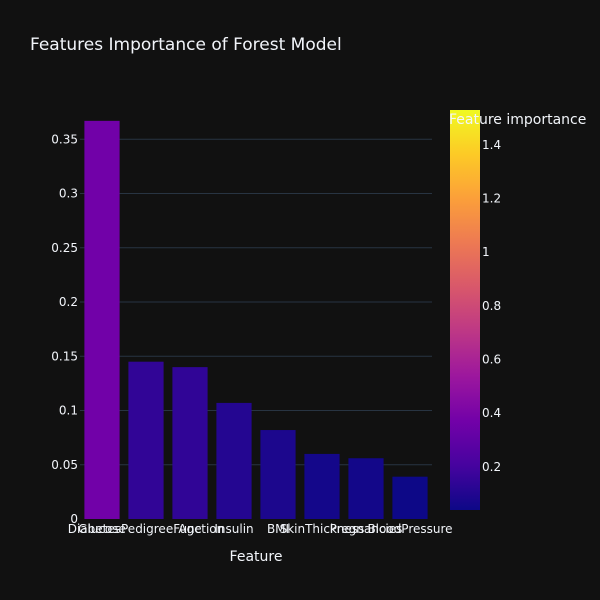 The height and width of the screenshot is (600, 600). Describe the element at coordinates (409, 529) in the screenshot. I see `x-tick-label: BloodPressure` at that location.